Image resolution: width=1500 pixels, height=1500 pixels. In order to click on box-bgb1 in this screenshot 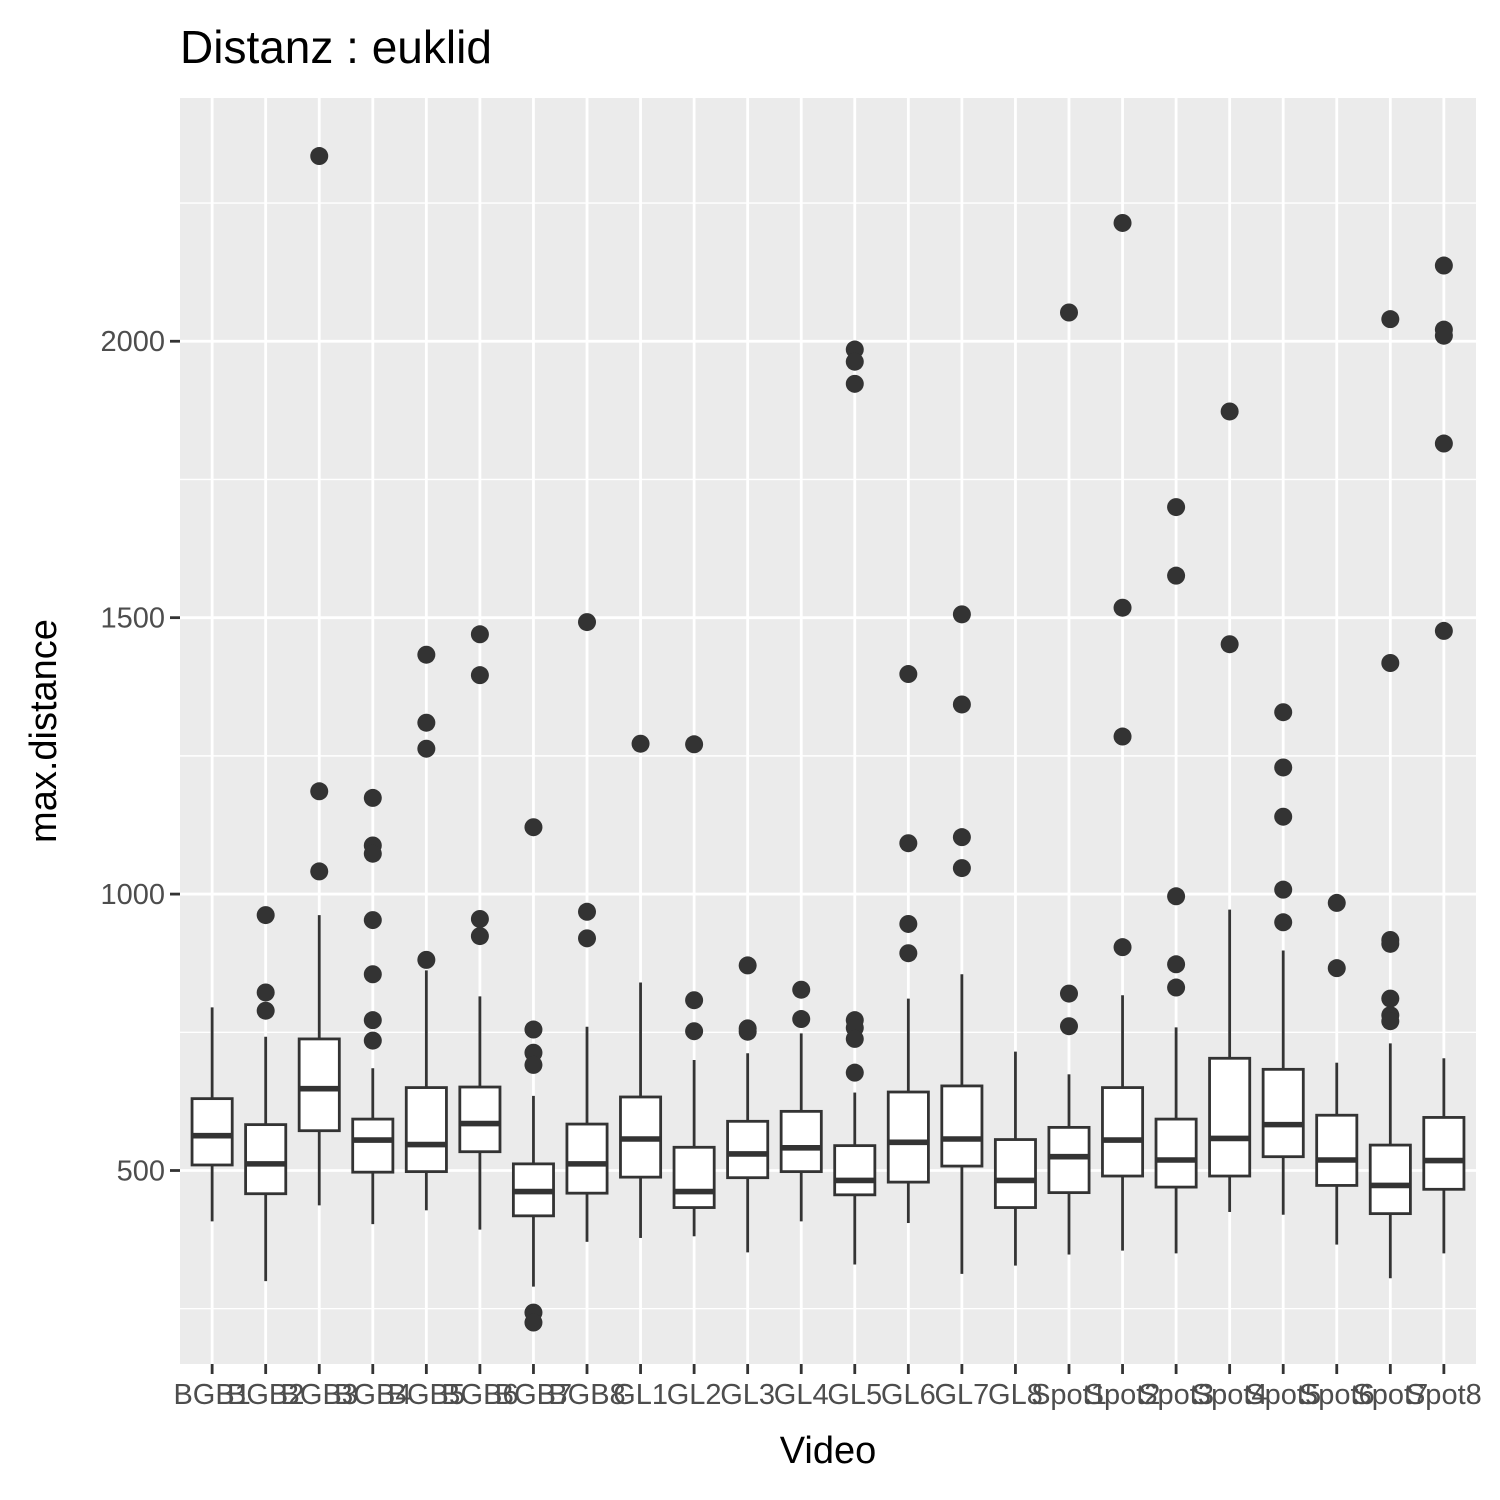, I will do `click(212, 1114)`.